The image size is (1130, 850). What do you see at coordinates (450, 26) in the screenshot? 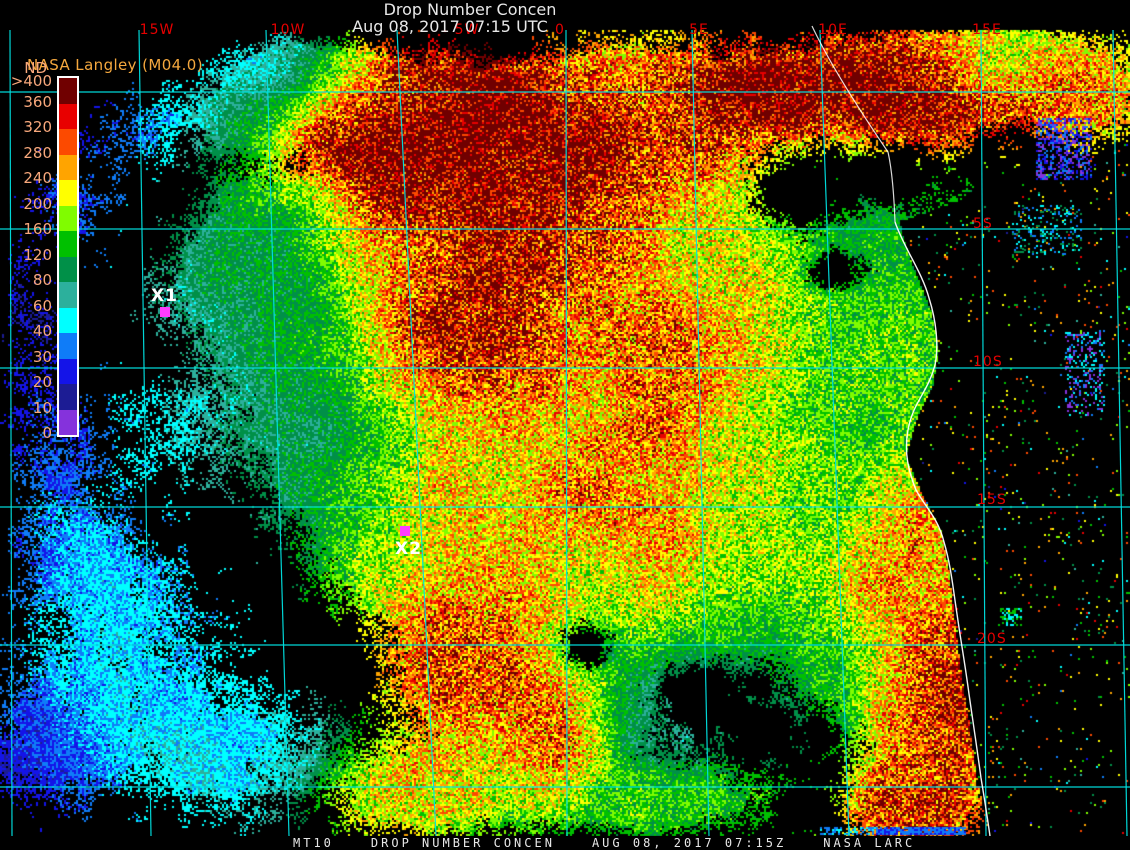
I see `map-subtitle: Aug 08, 2017 07:15 UTC` at bounding box center [450, 26].